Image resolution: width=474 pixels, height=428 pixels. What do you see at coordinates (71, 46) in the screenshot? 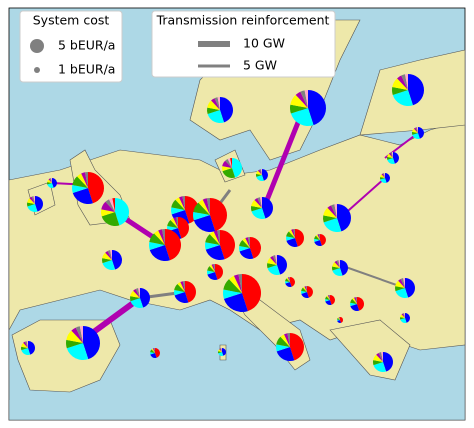
I see `legend-box` at bounding box center [71, 46].